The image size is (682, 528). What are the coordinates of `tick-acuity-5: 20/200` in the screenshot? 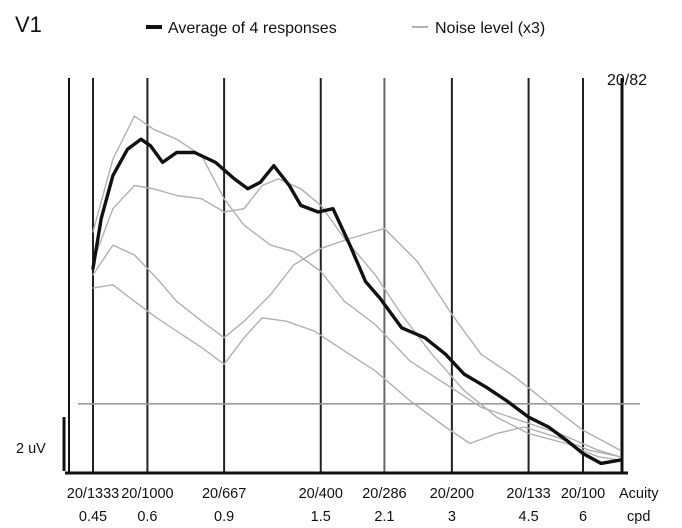 It's located at (452, 494).